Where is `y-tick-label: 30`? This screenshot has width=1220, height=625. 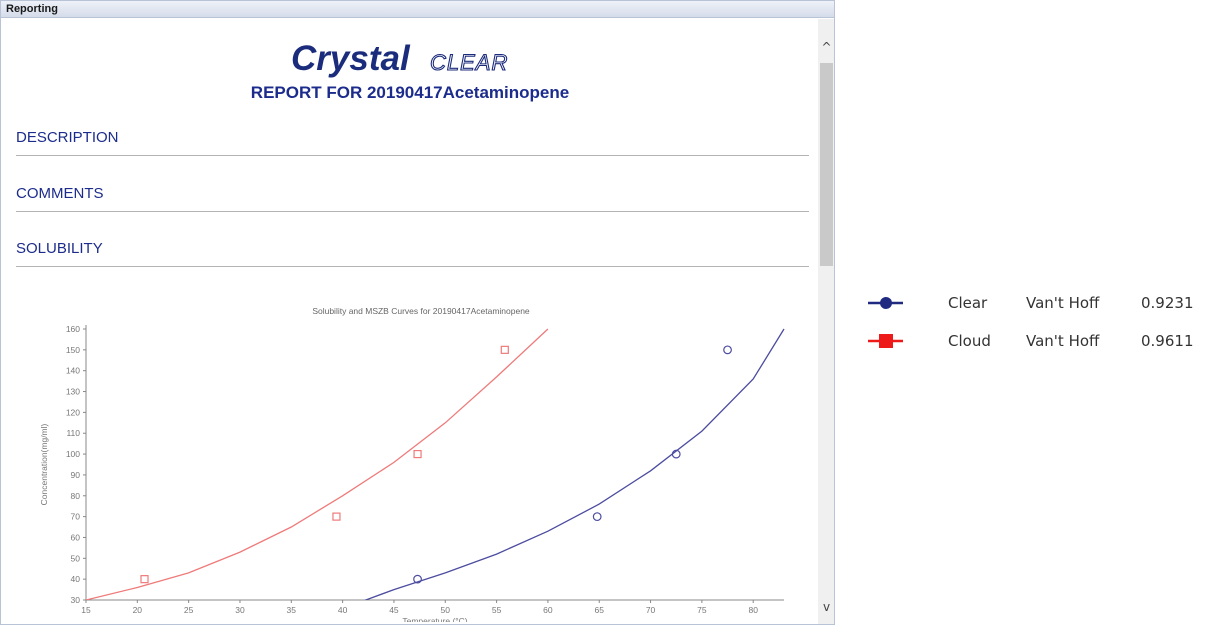 y-tick-label: 30 is located at coordinates (76, 600).